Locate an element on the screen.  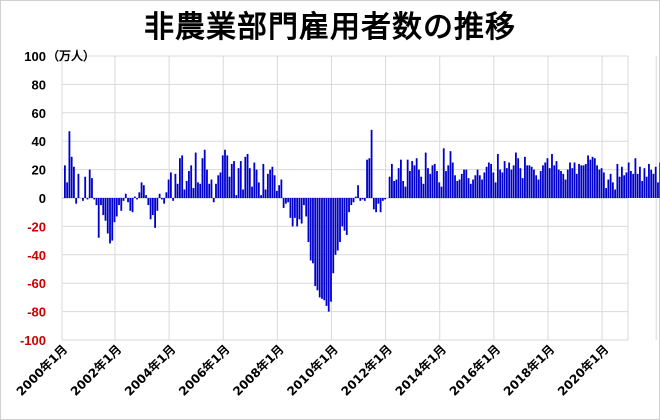
chart-title: 非農業部門雇用者数の推移 is located at coordinates (330, 27).